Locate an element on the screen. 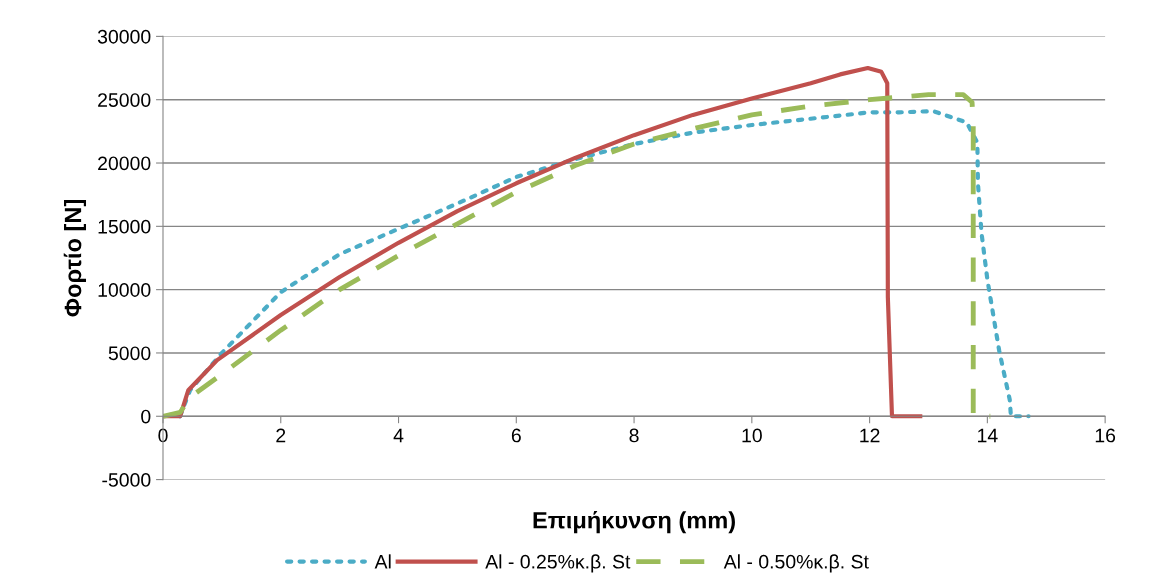 The image size is (1156, 587). y-tick-label: 30000 is located at coordinates (124, 36).